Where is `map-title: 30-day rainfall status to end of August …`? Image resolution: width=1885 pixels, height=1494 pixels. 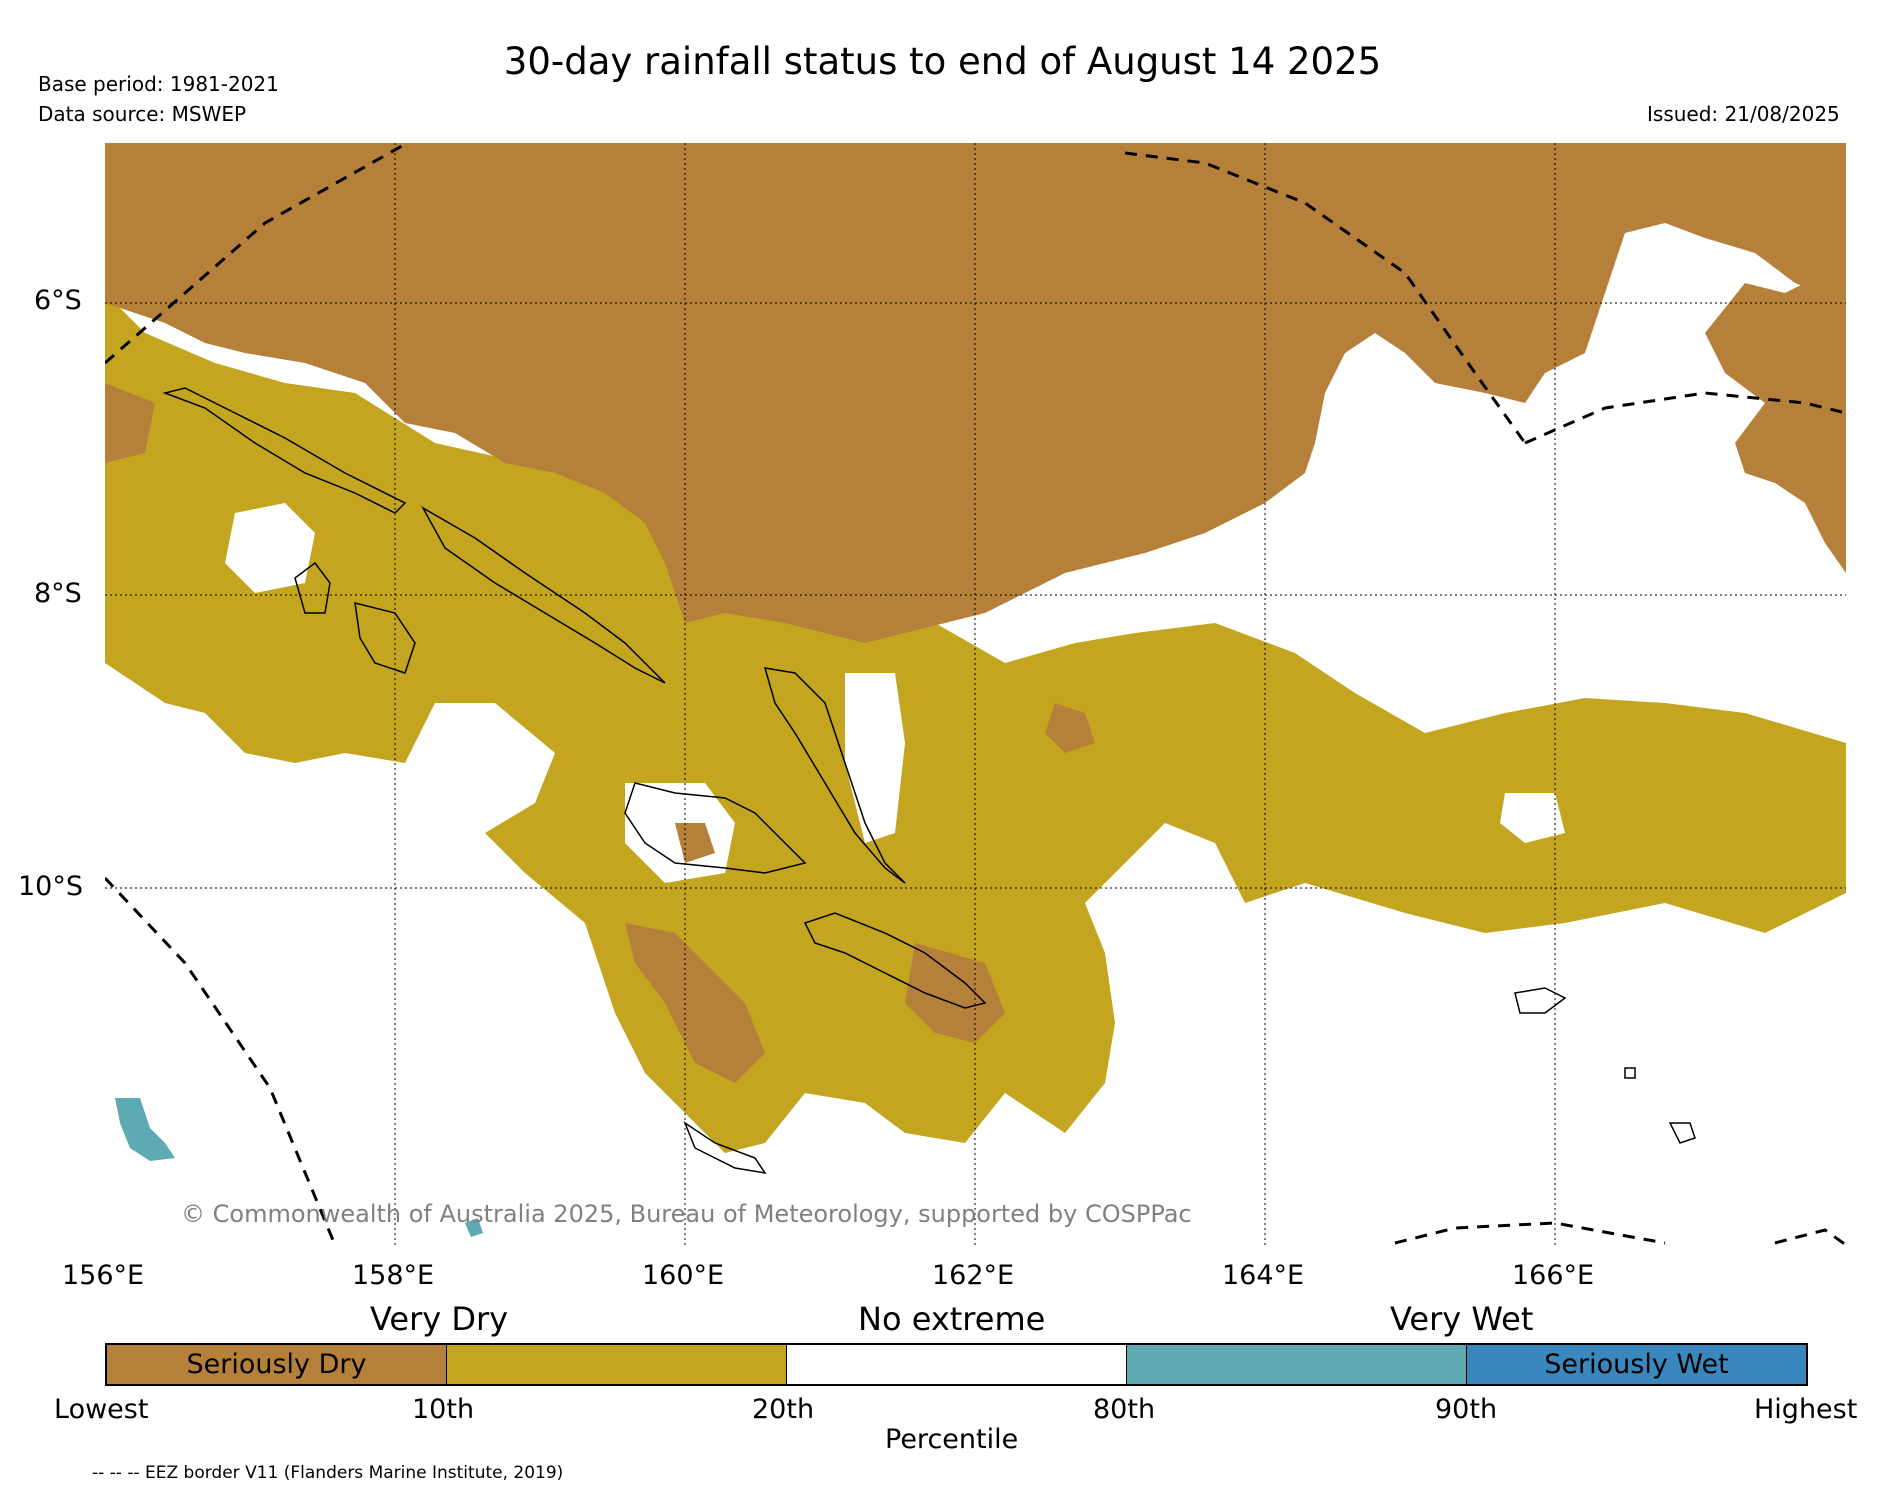
map-title: 30-day rainfall status to end of August … is located at coordinates (942, 61).